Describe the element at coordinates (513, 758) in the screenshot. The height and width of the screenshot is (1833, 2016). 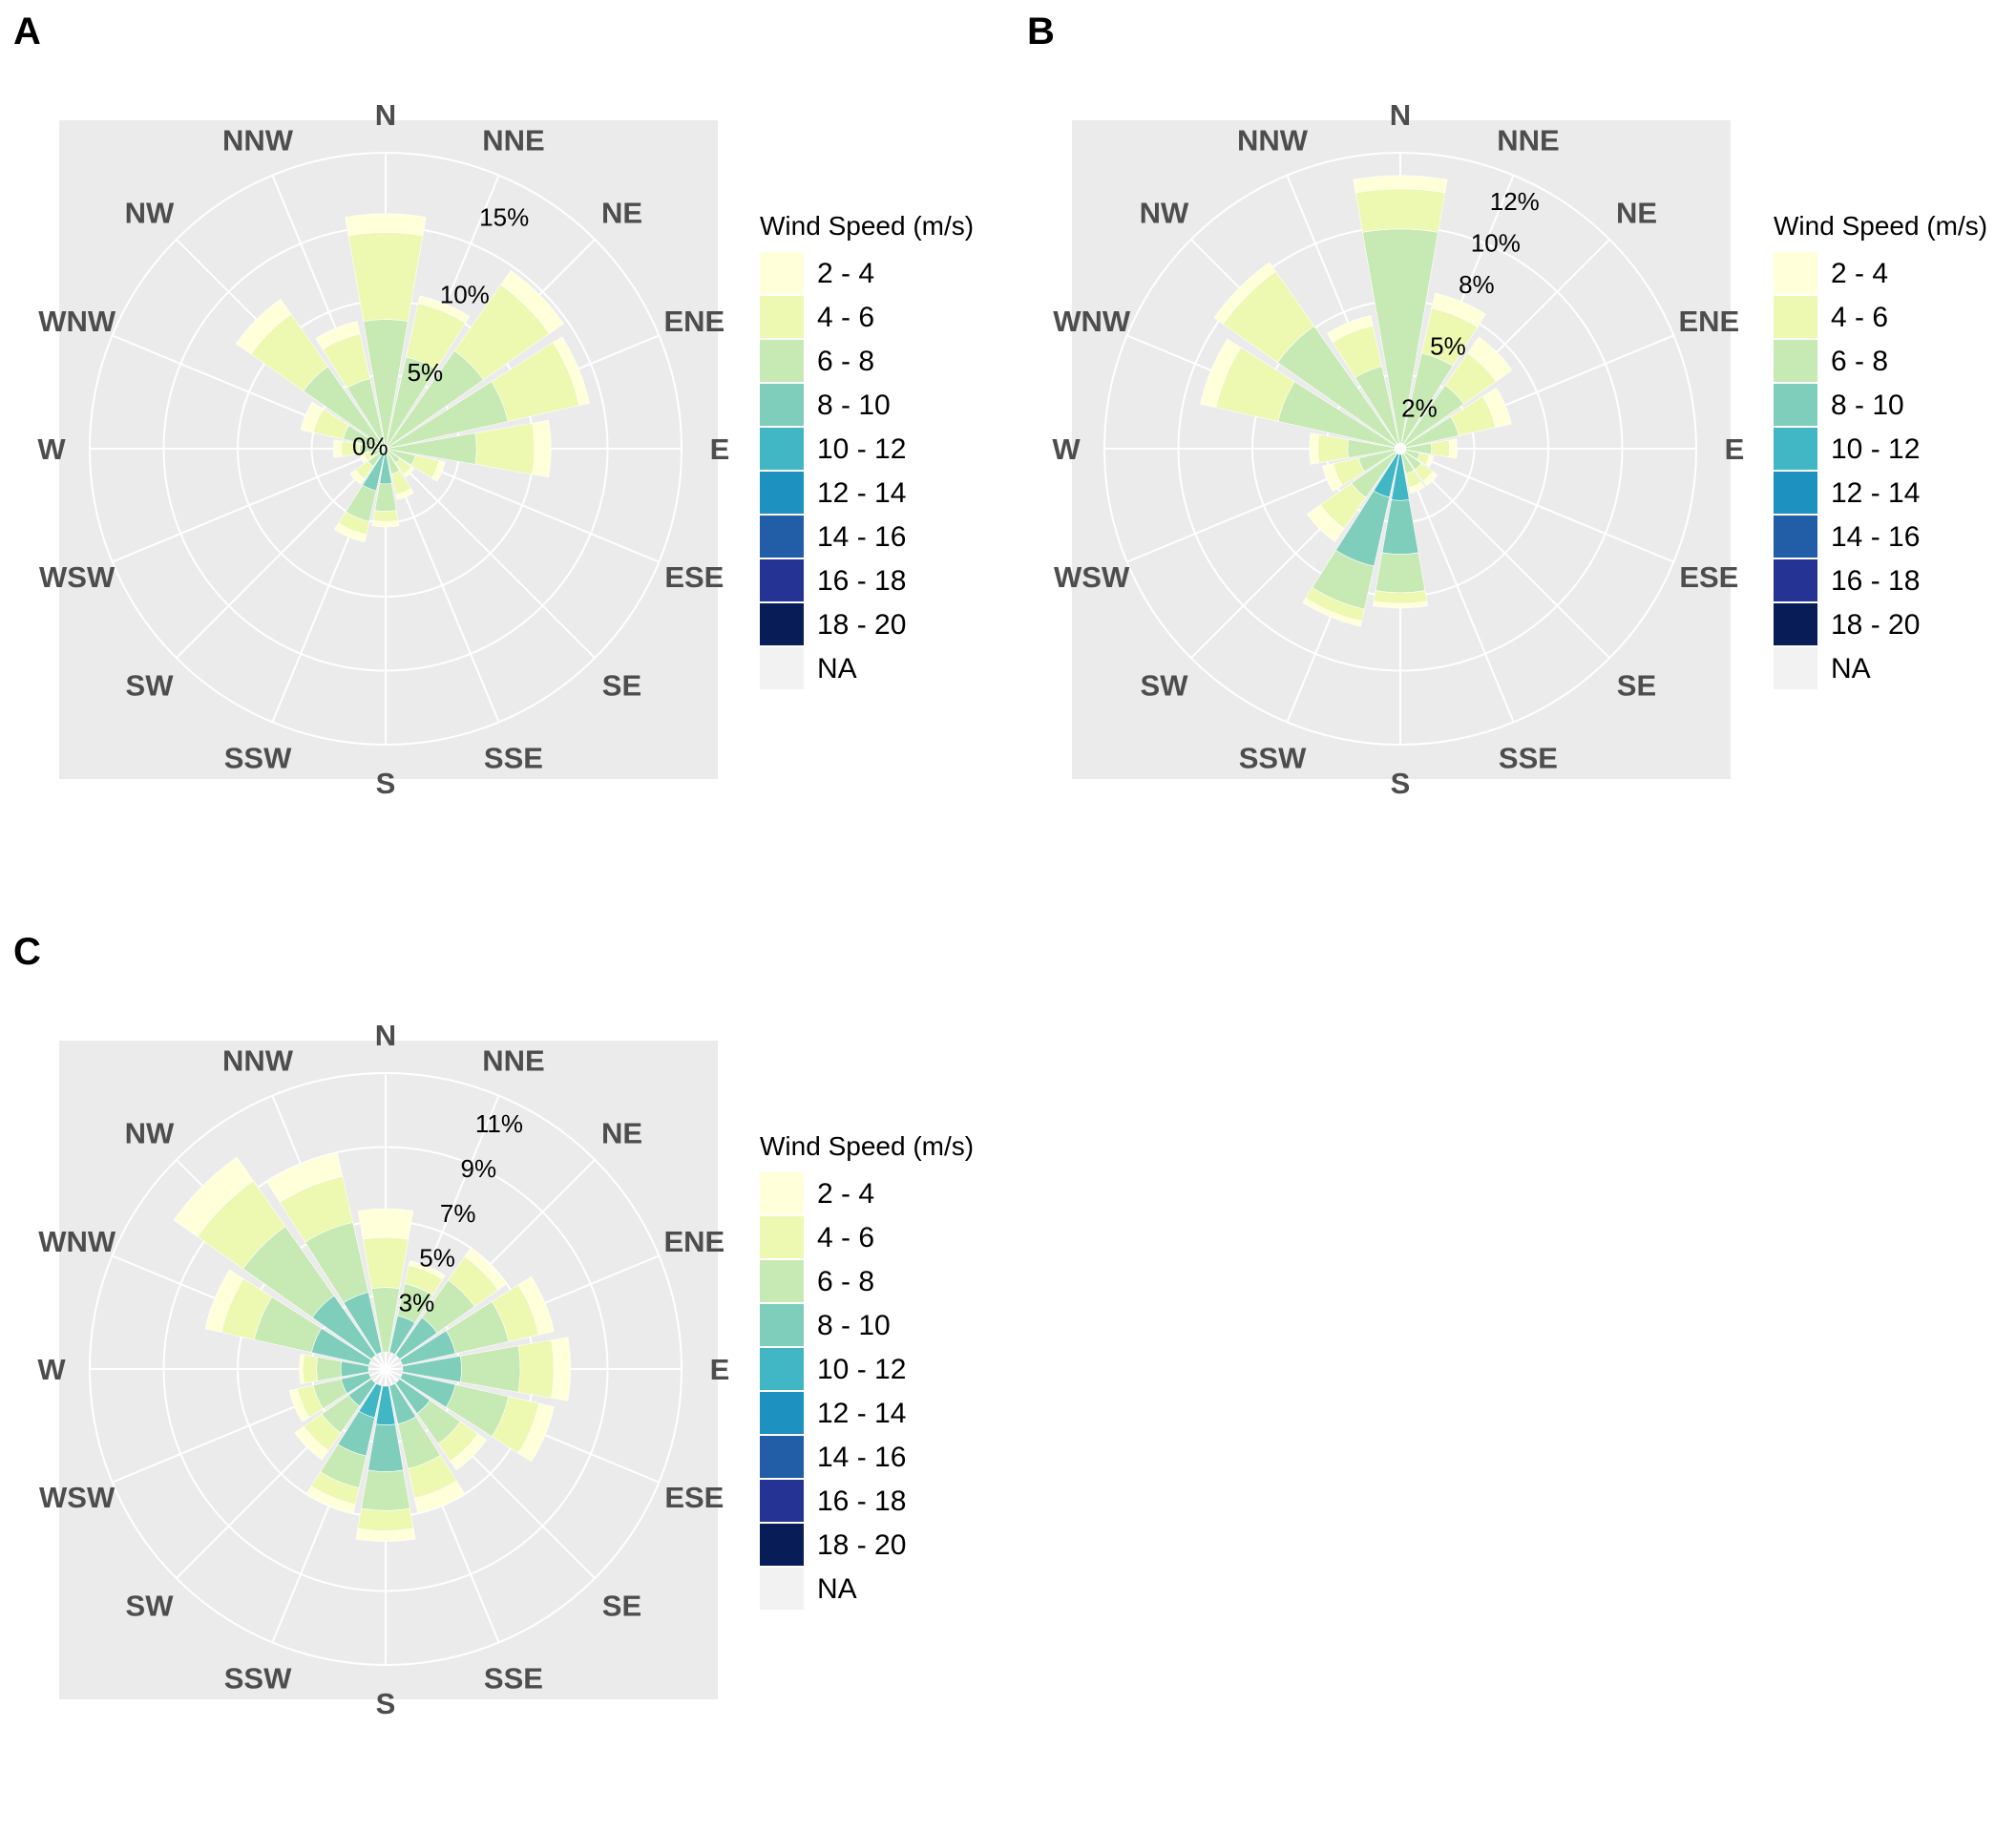
I see `direction-label-sse: SSE` at that location.